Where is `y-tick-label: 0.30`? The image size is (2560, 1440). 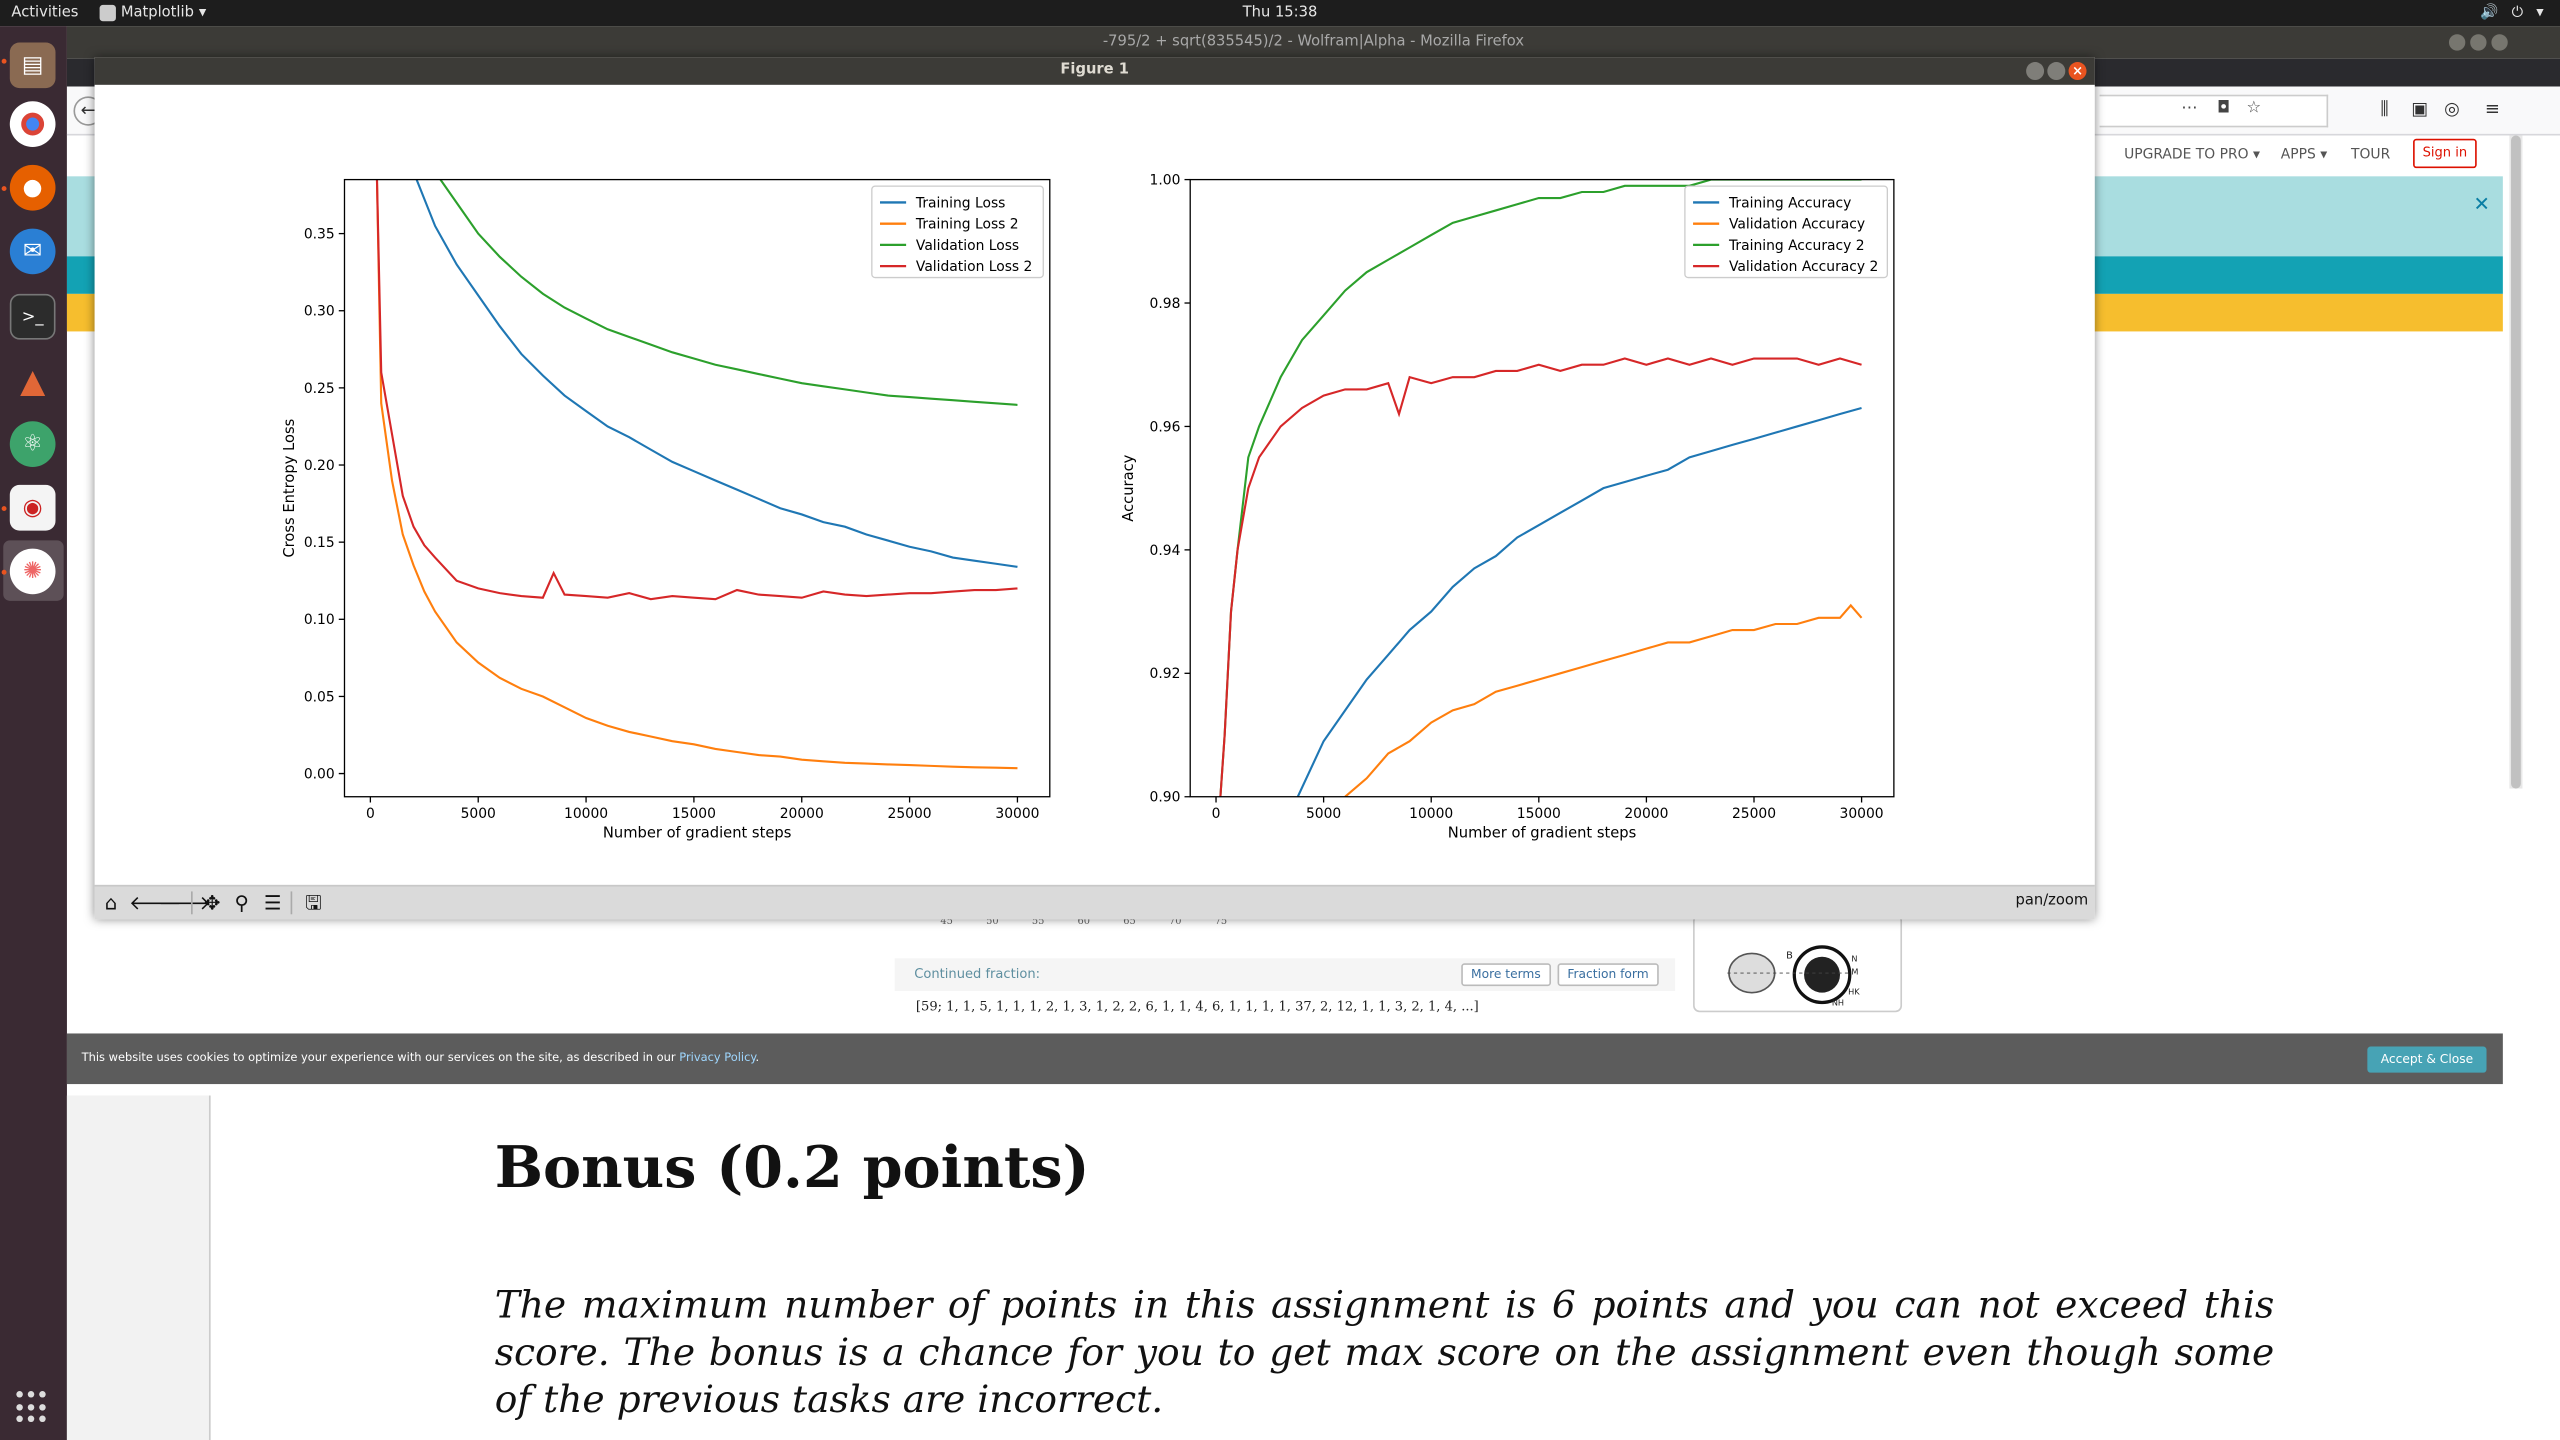
y-tick-label: 0.30 is located at coordinates (319, 312).